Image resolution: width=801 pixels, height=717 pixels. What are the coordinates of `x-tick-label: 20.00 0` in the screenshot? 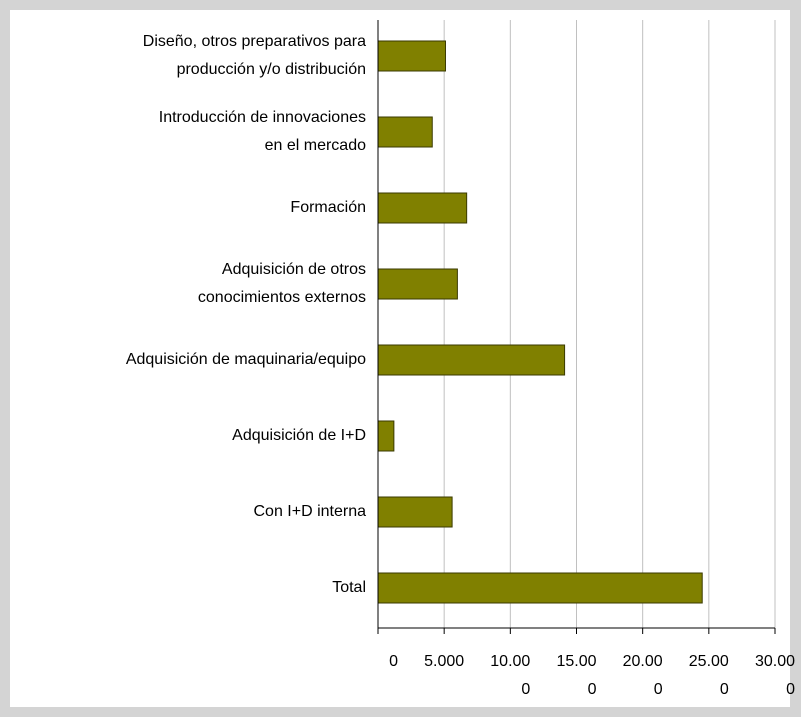 It's located at (643, 675).